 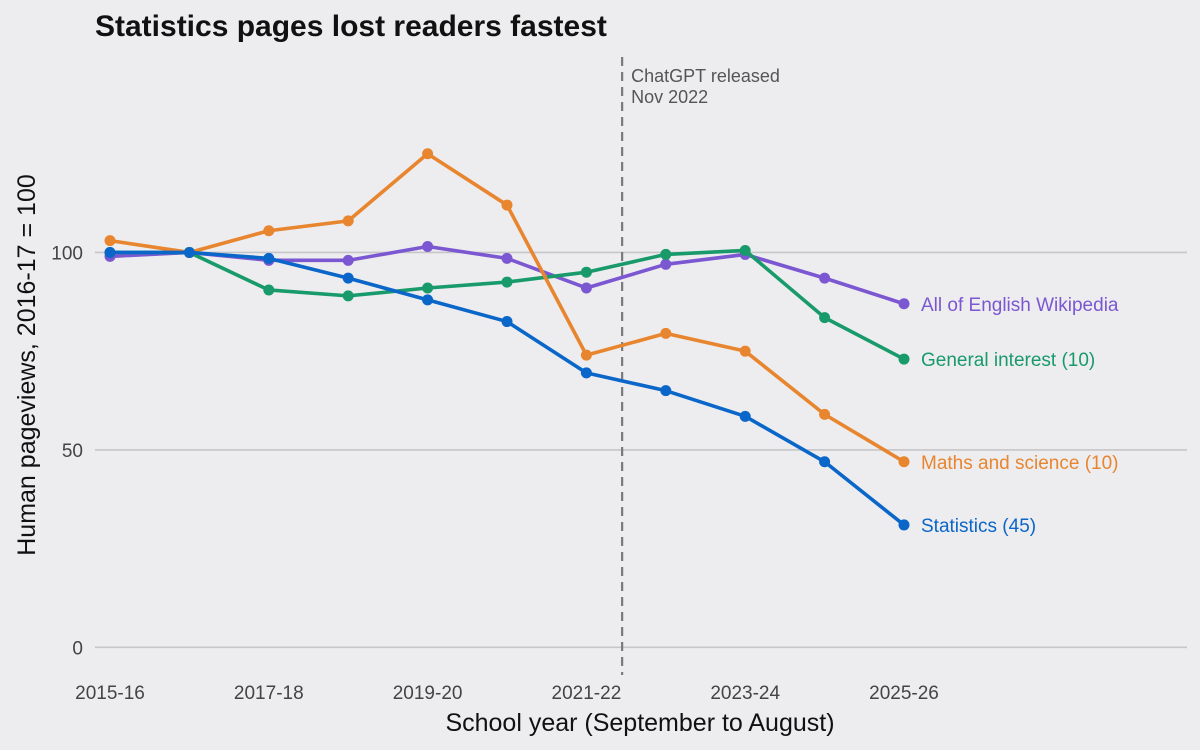 What do you see at coordinates (1020, 463) in the screenshot?
I see `series-label: Maths and science (10)` at bounding box center [1020, 463].